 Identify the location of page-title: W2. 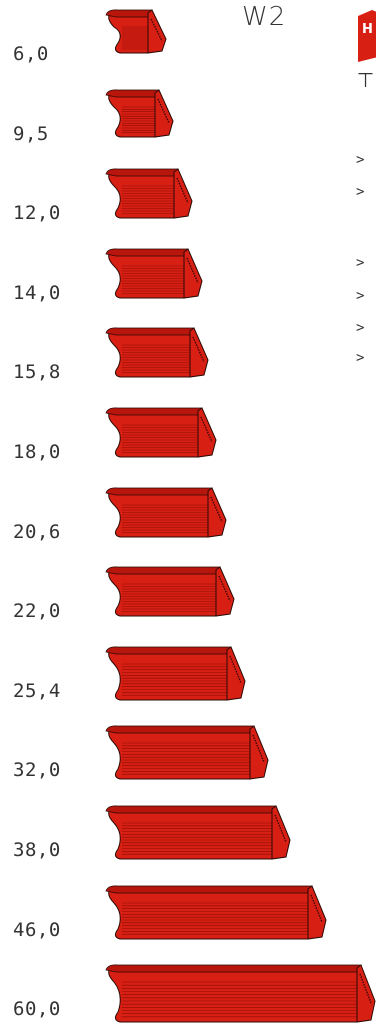
(264, 17).